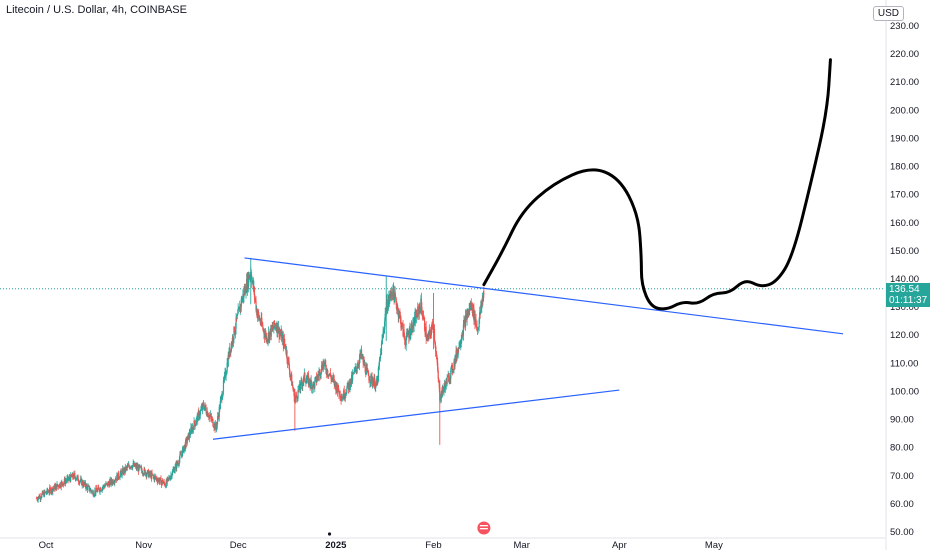  Describe the element at coordinates (904, 54) in the screenshot. I see `price-tick-label: 220.00` at that location.